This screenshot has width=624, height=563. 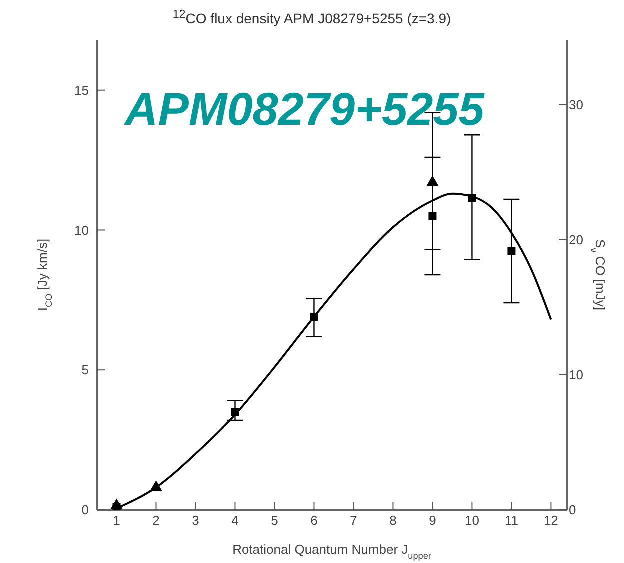 What do you see at coordinates (432, 520) in the screenshot?
I see `x-tick-label: 9` at bounding box center [432, 520].